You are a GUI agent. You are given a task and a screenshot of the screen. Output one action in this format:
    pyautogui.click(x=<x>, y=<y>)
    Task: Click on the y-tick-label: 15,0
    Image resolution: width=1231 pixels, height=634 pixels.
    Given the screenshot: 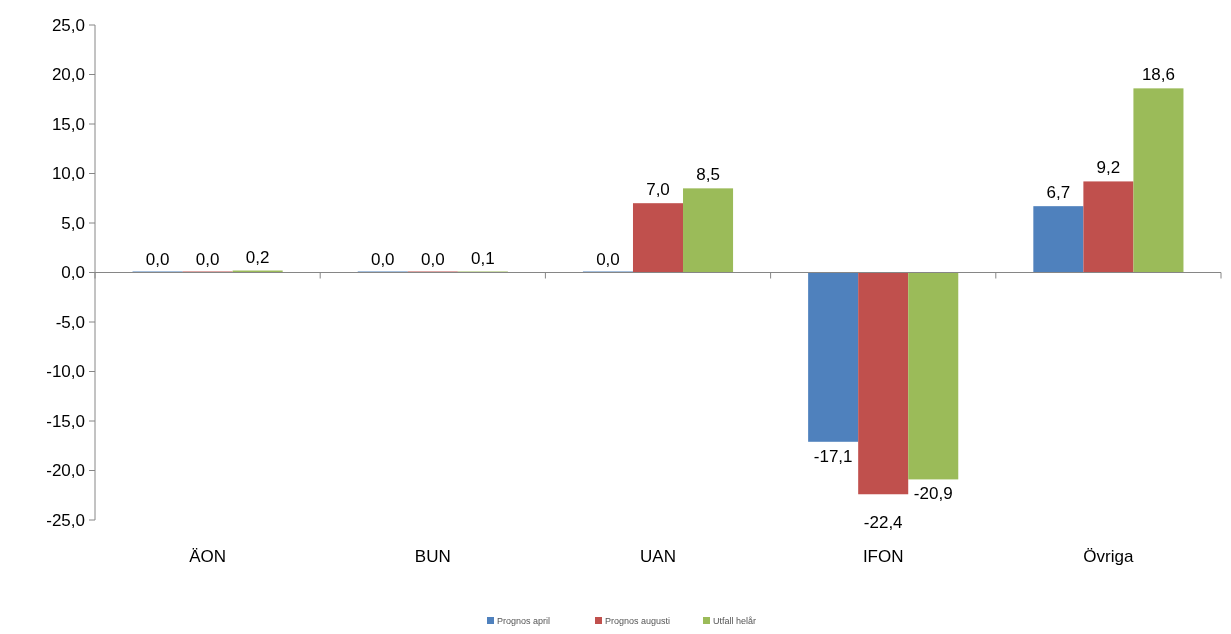 What is the action you would take?
    pyautogui.click(x=68, y=124)
    